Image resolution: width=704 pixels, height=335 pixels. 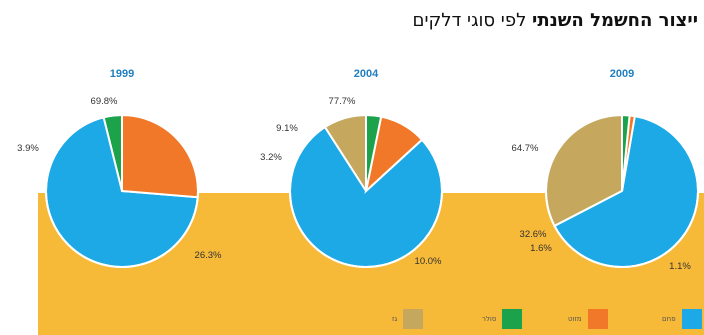 I want to click on pie-title-1999: 1999, so click(x=122, y=74).